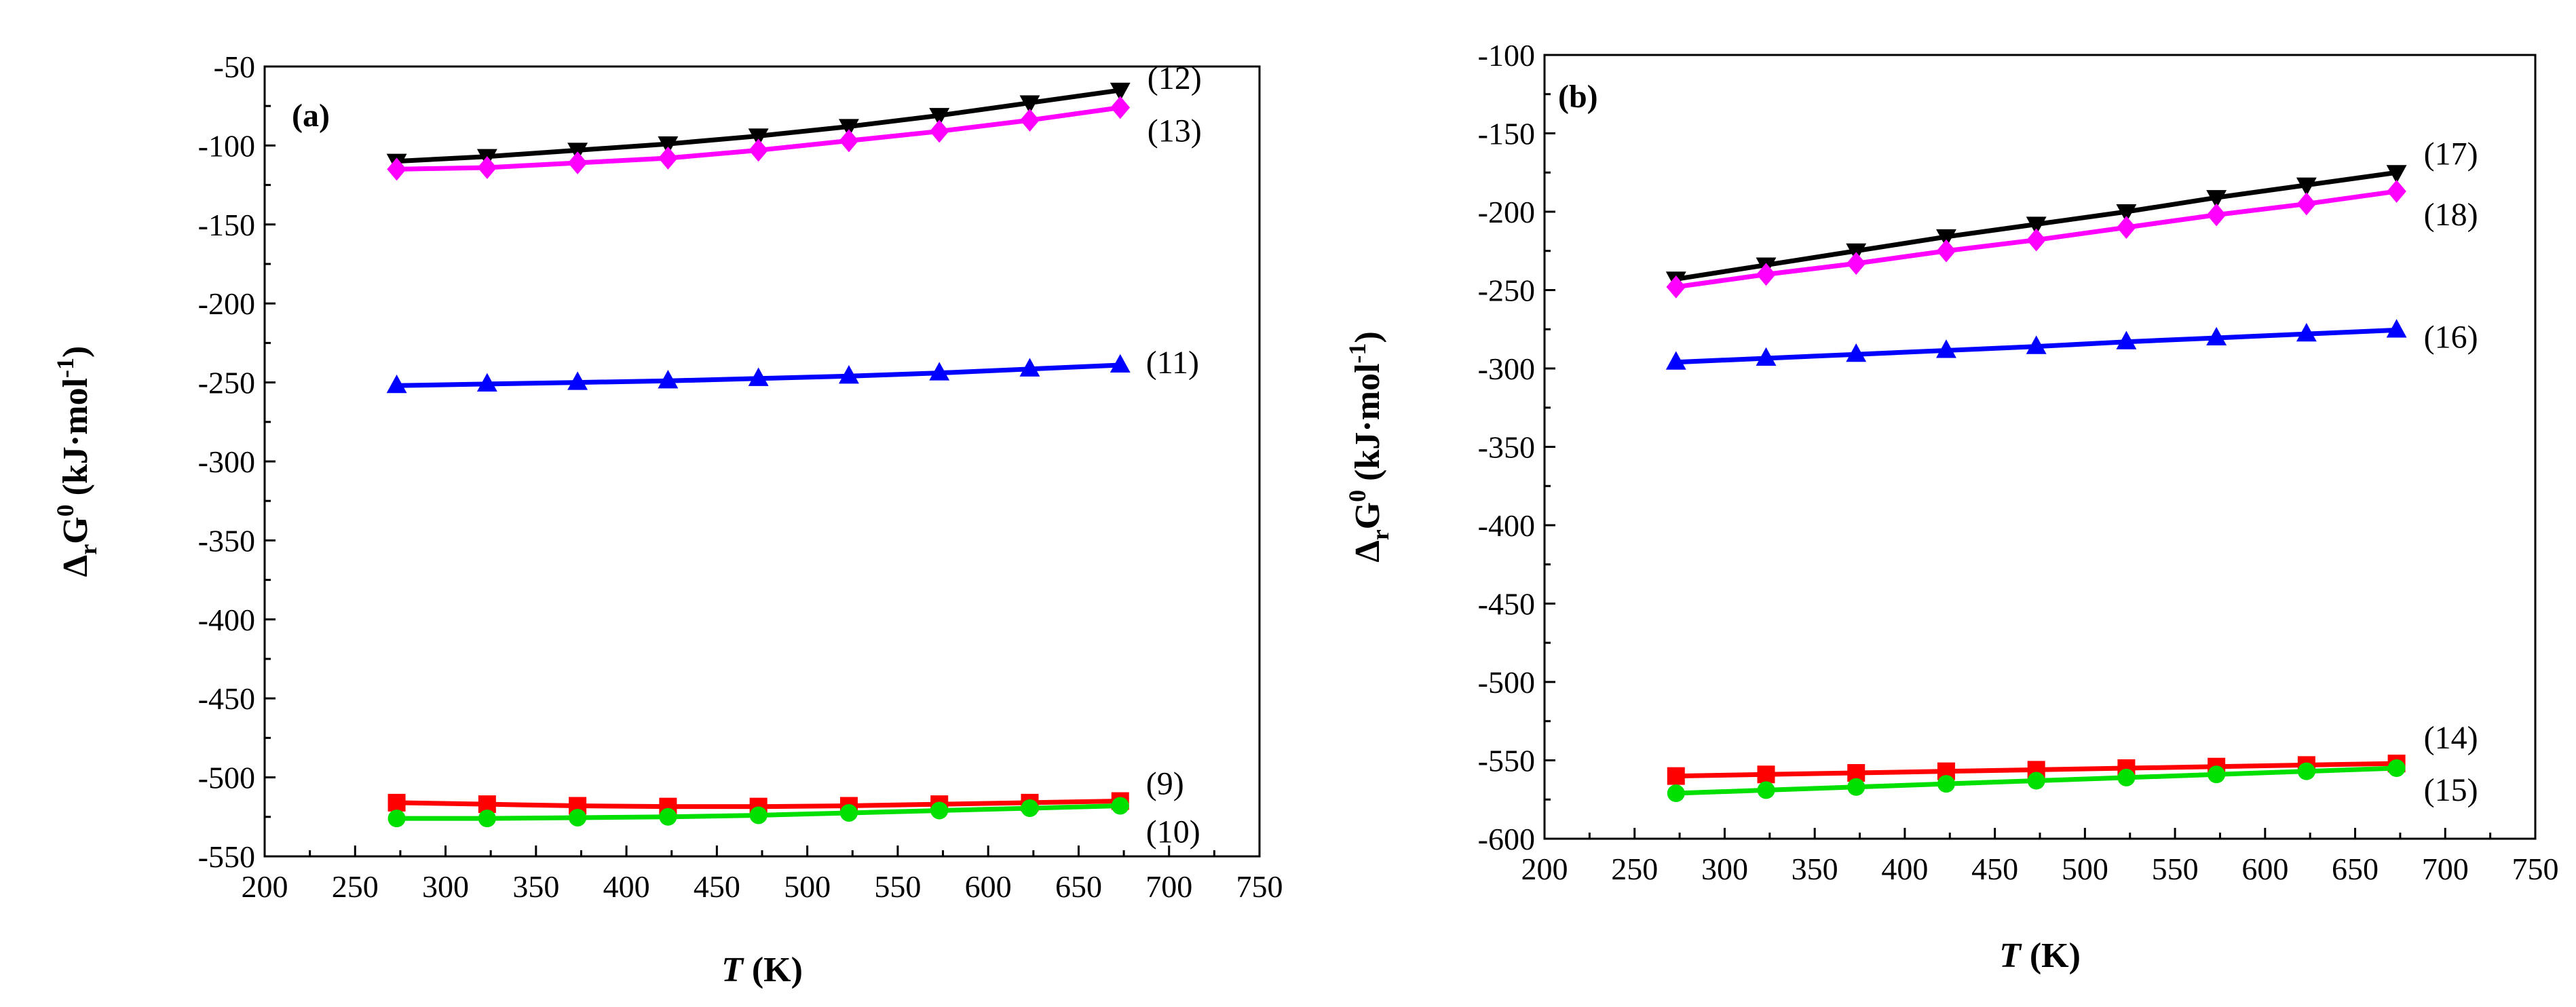 The image size is (2576, 1007). I want to click on x-tick-label: 450, so click(717, 886).